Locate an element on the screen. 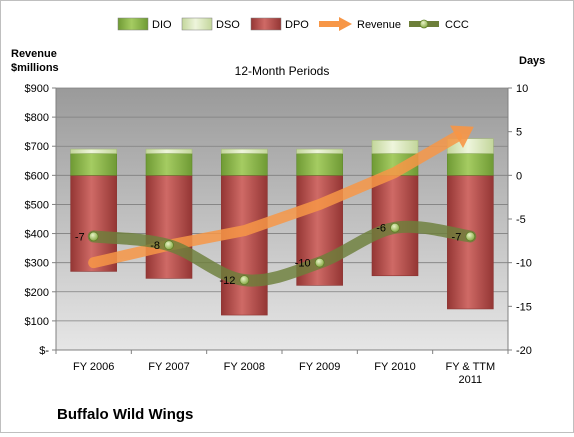 This screenshot has width=574, height=437. right-tick-label: 5 is located at coordinates (519, 133).